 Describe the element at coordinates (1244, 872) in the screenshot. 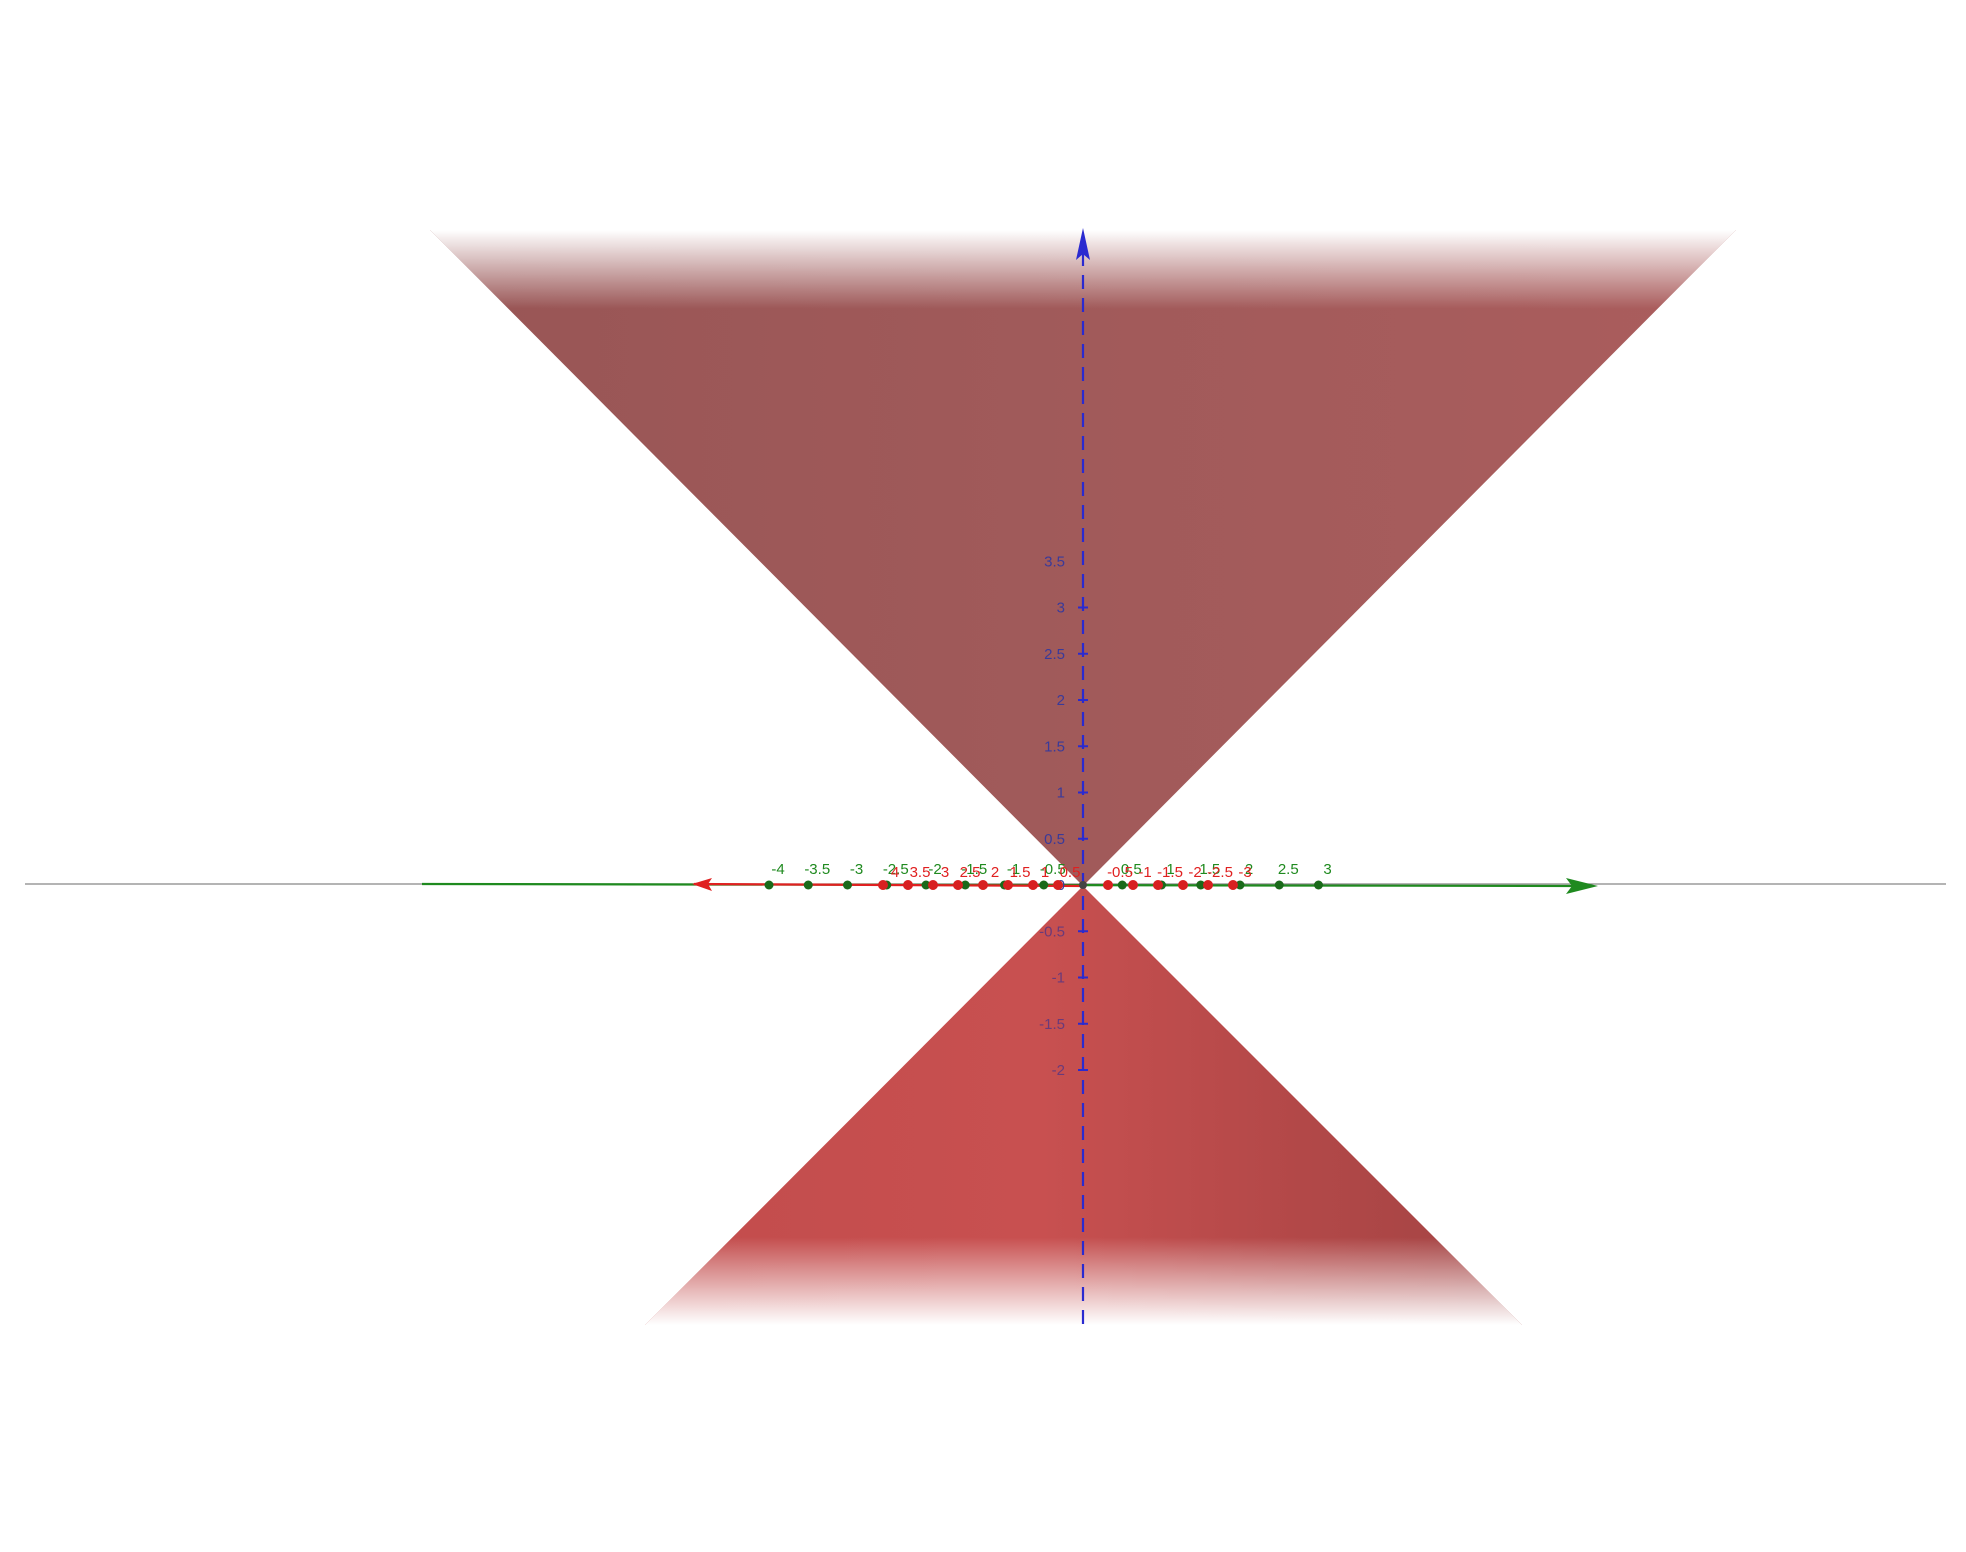

I see `x-tick-label: -3` at that location.